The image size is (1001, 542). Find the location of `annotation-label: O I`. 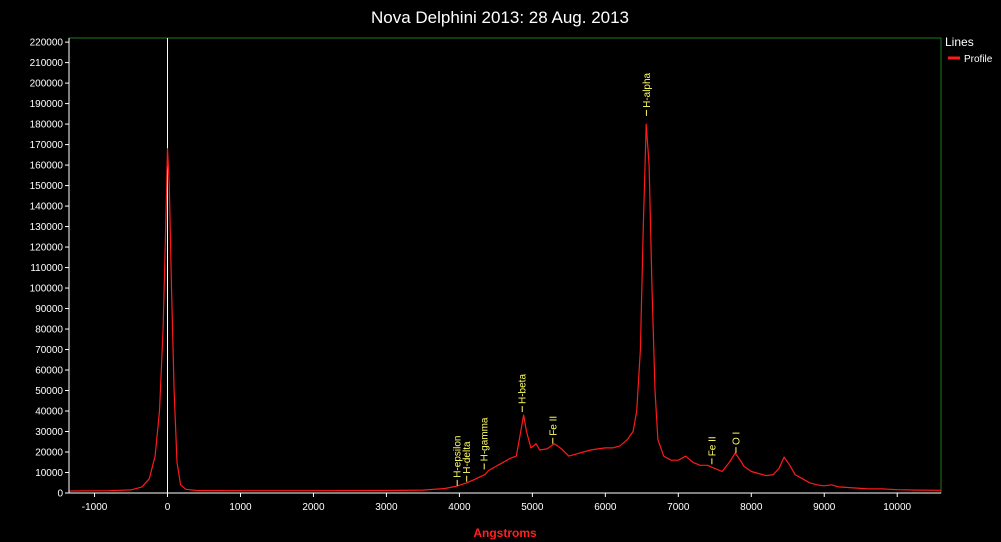

annotation-label: O I is located at coordinates (737, 438).